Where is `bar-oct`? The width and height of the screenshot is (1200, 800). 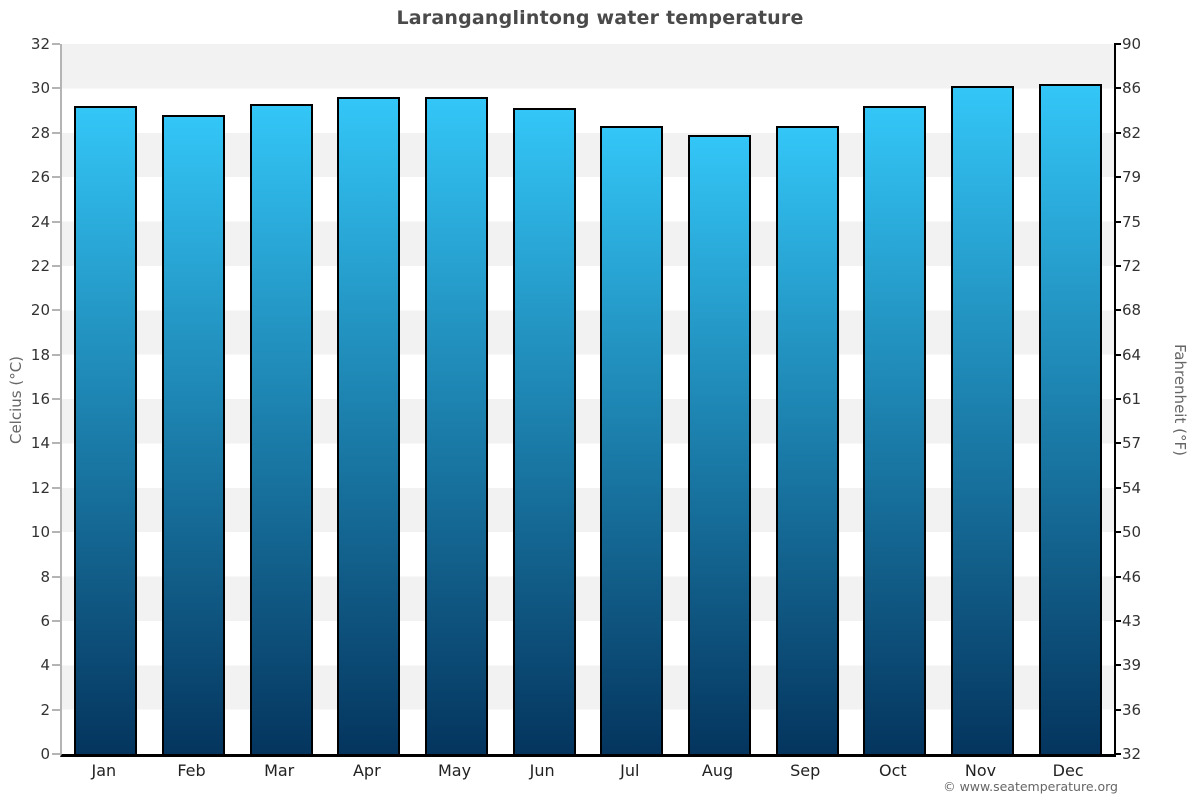
bar-oct is located at coordinates (895, 430).